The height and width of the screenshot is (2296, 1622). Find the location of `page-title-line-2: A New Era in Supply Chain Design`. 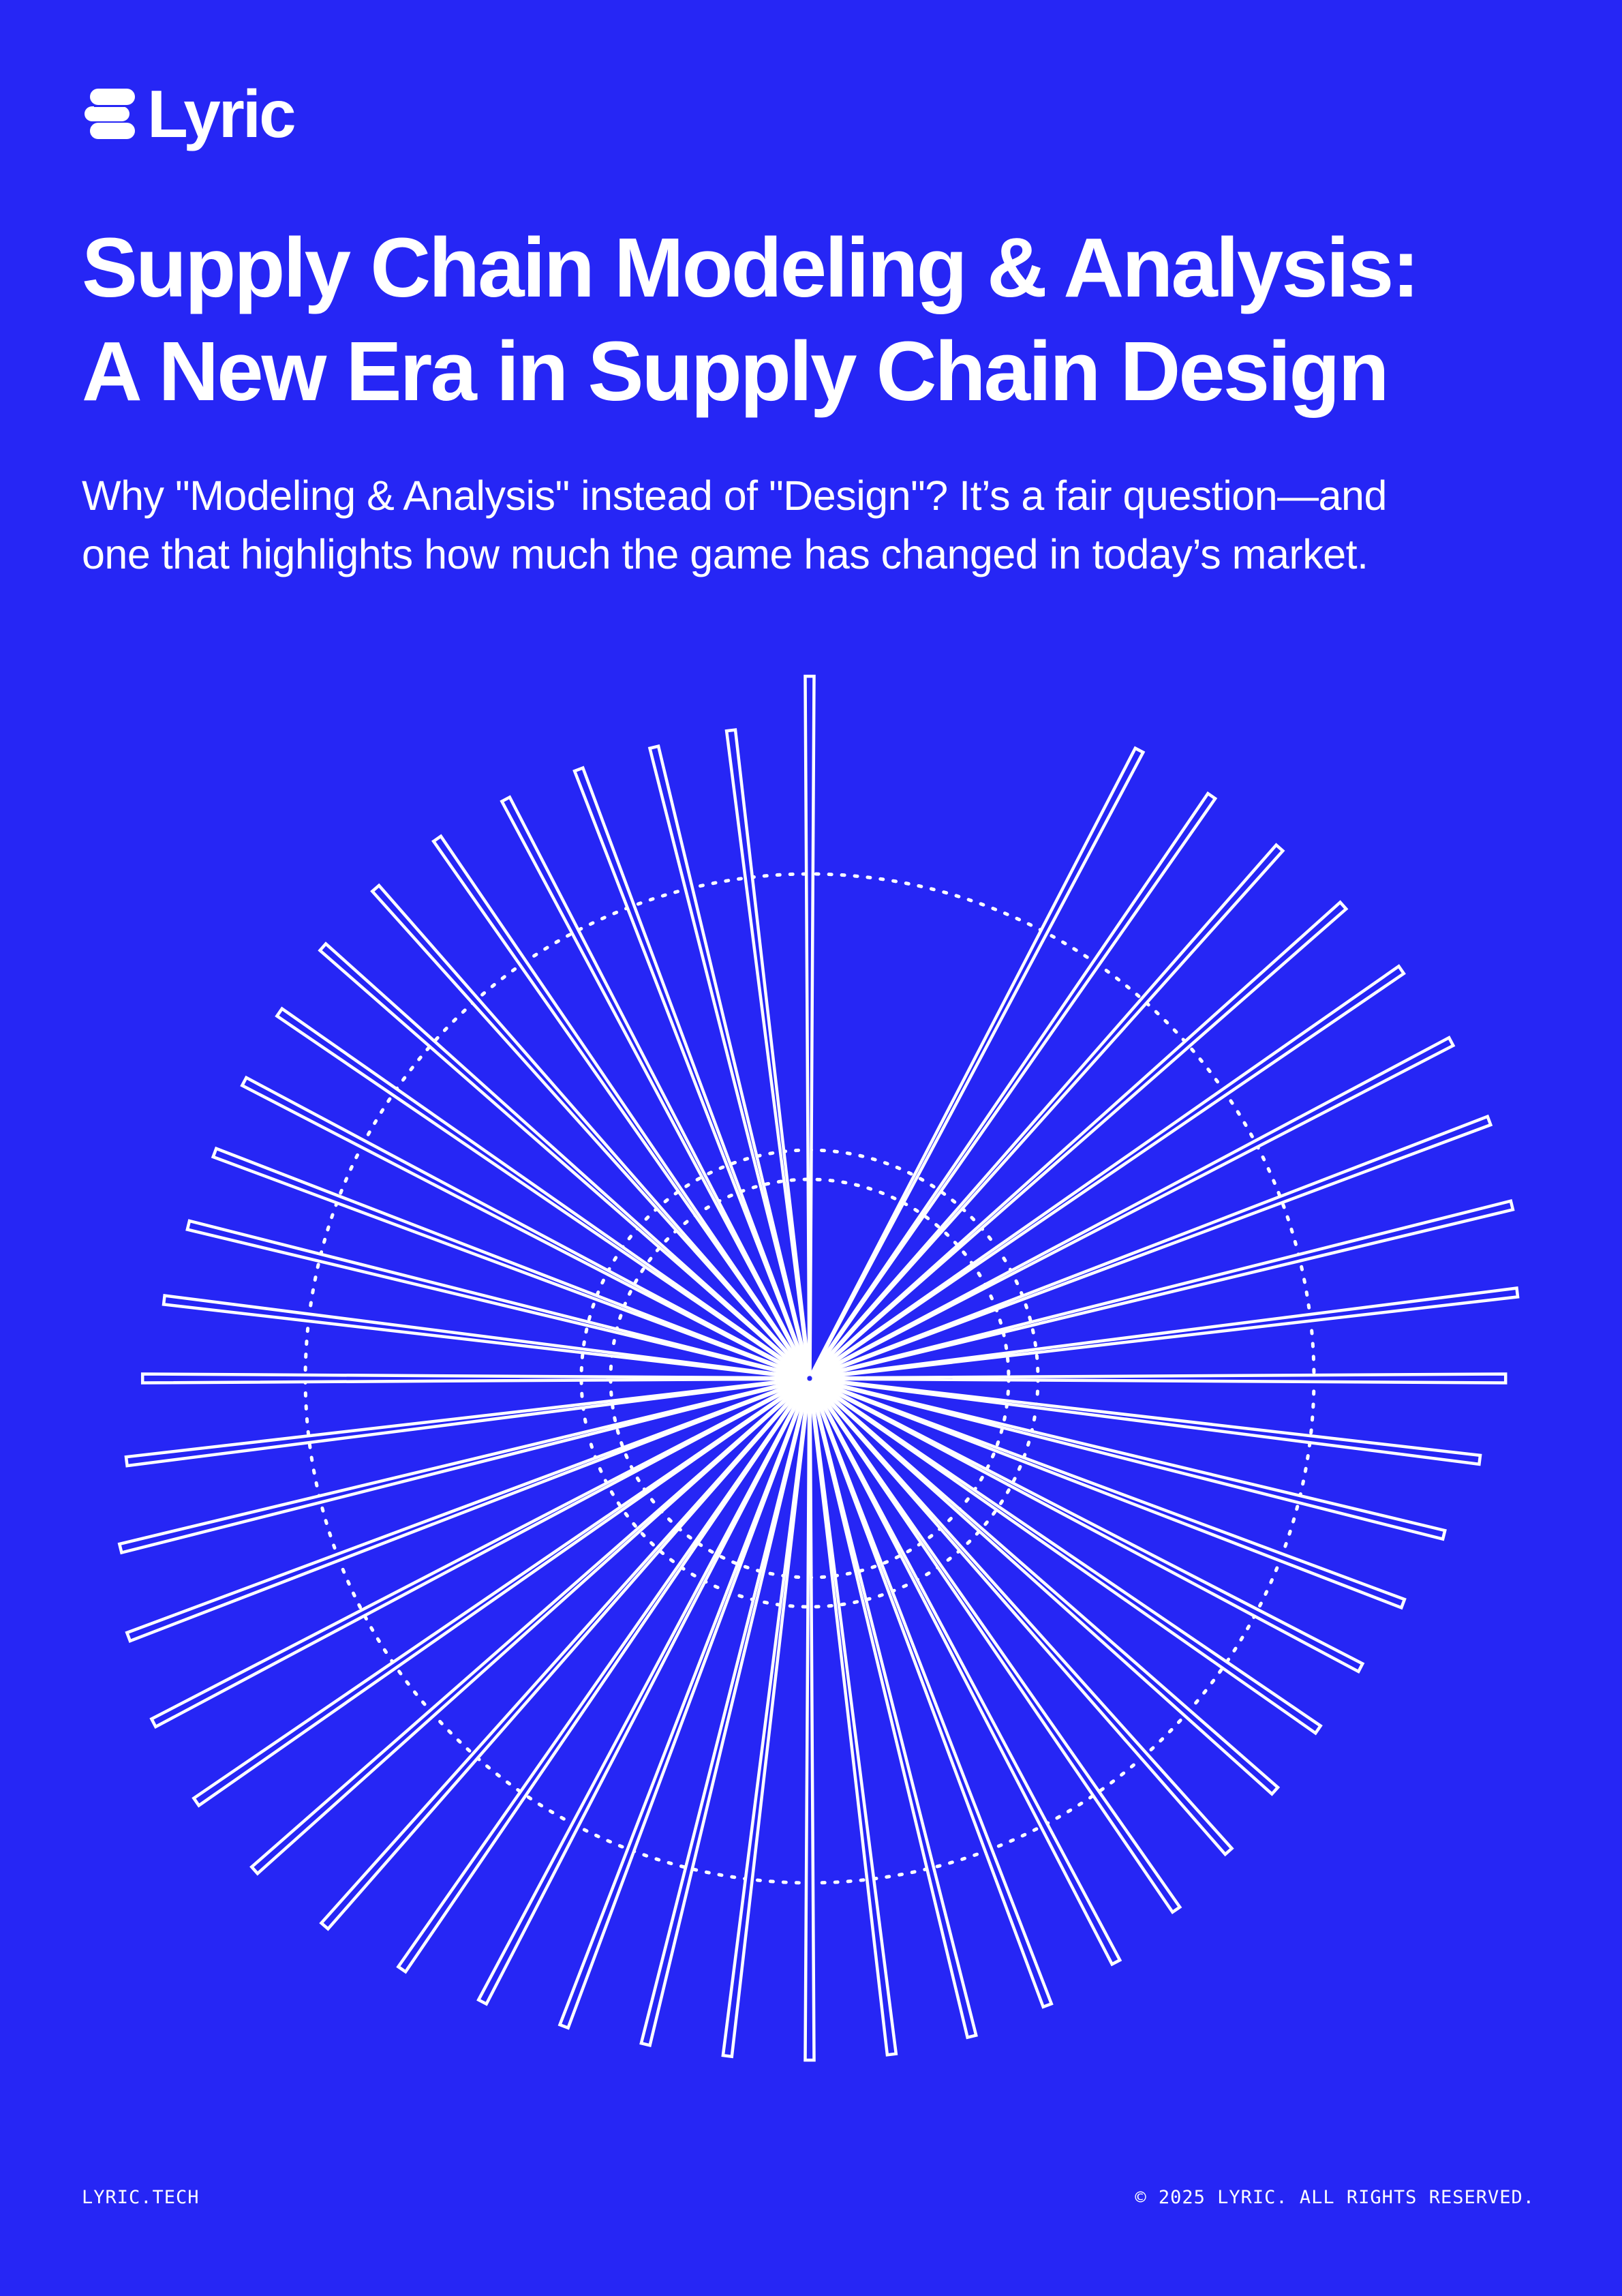

page-title-line-2: A New Era in Supply Chain Design is located at coordinates (736, 372).